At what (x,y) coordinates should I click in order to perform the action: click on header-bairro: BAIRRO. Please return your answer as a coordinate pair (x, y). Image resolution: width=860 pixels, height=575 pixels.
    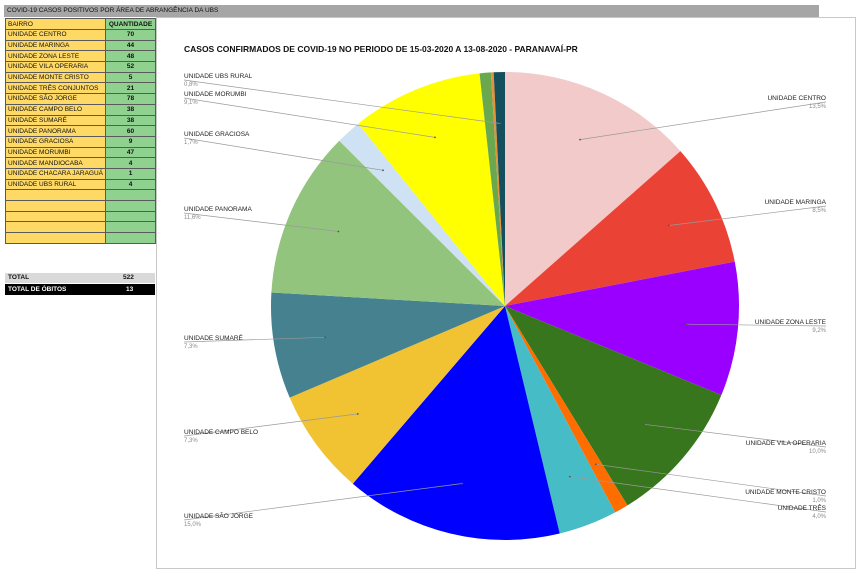
    Looking at the image, I should click on (55, 24).